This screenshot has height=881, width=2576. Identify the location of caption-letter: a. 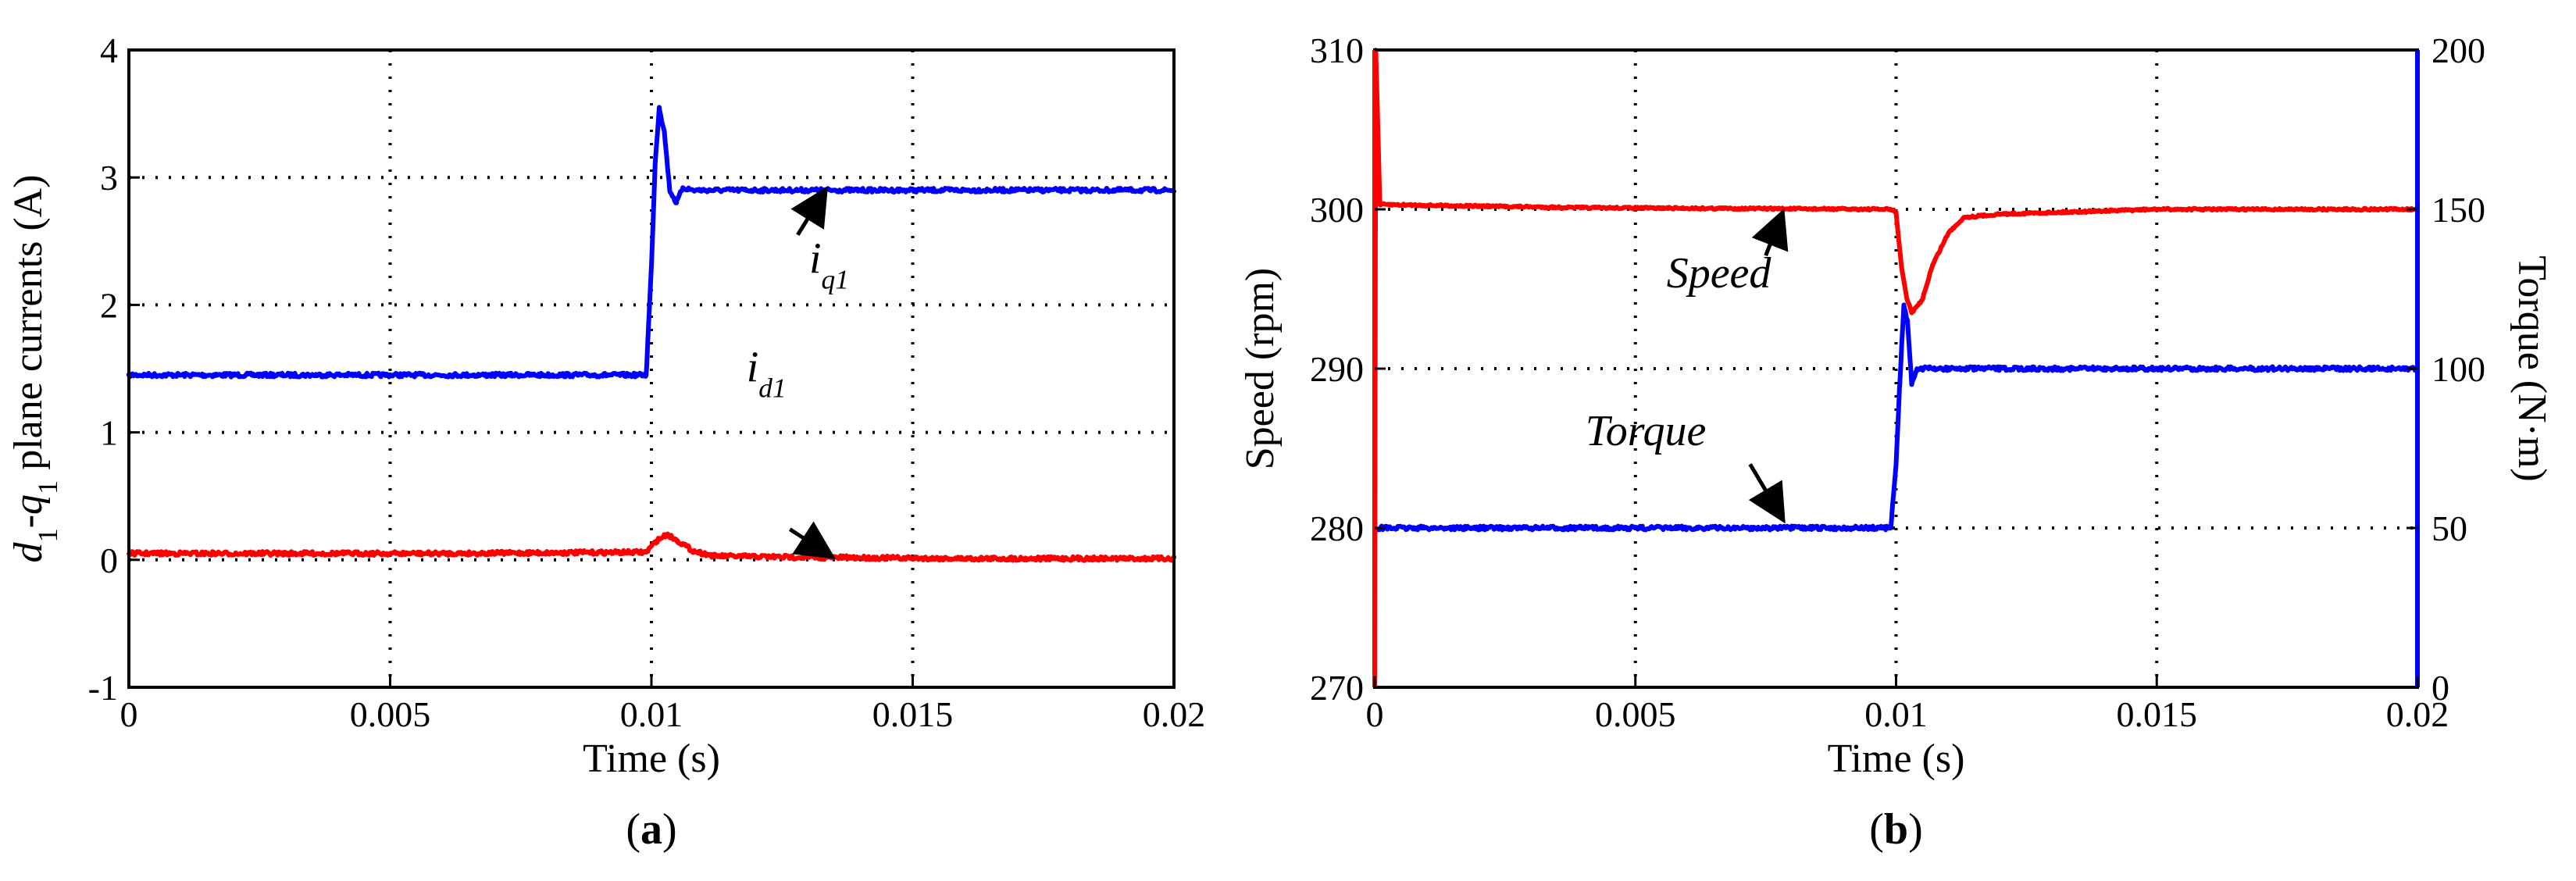
(651, 829).